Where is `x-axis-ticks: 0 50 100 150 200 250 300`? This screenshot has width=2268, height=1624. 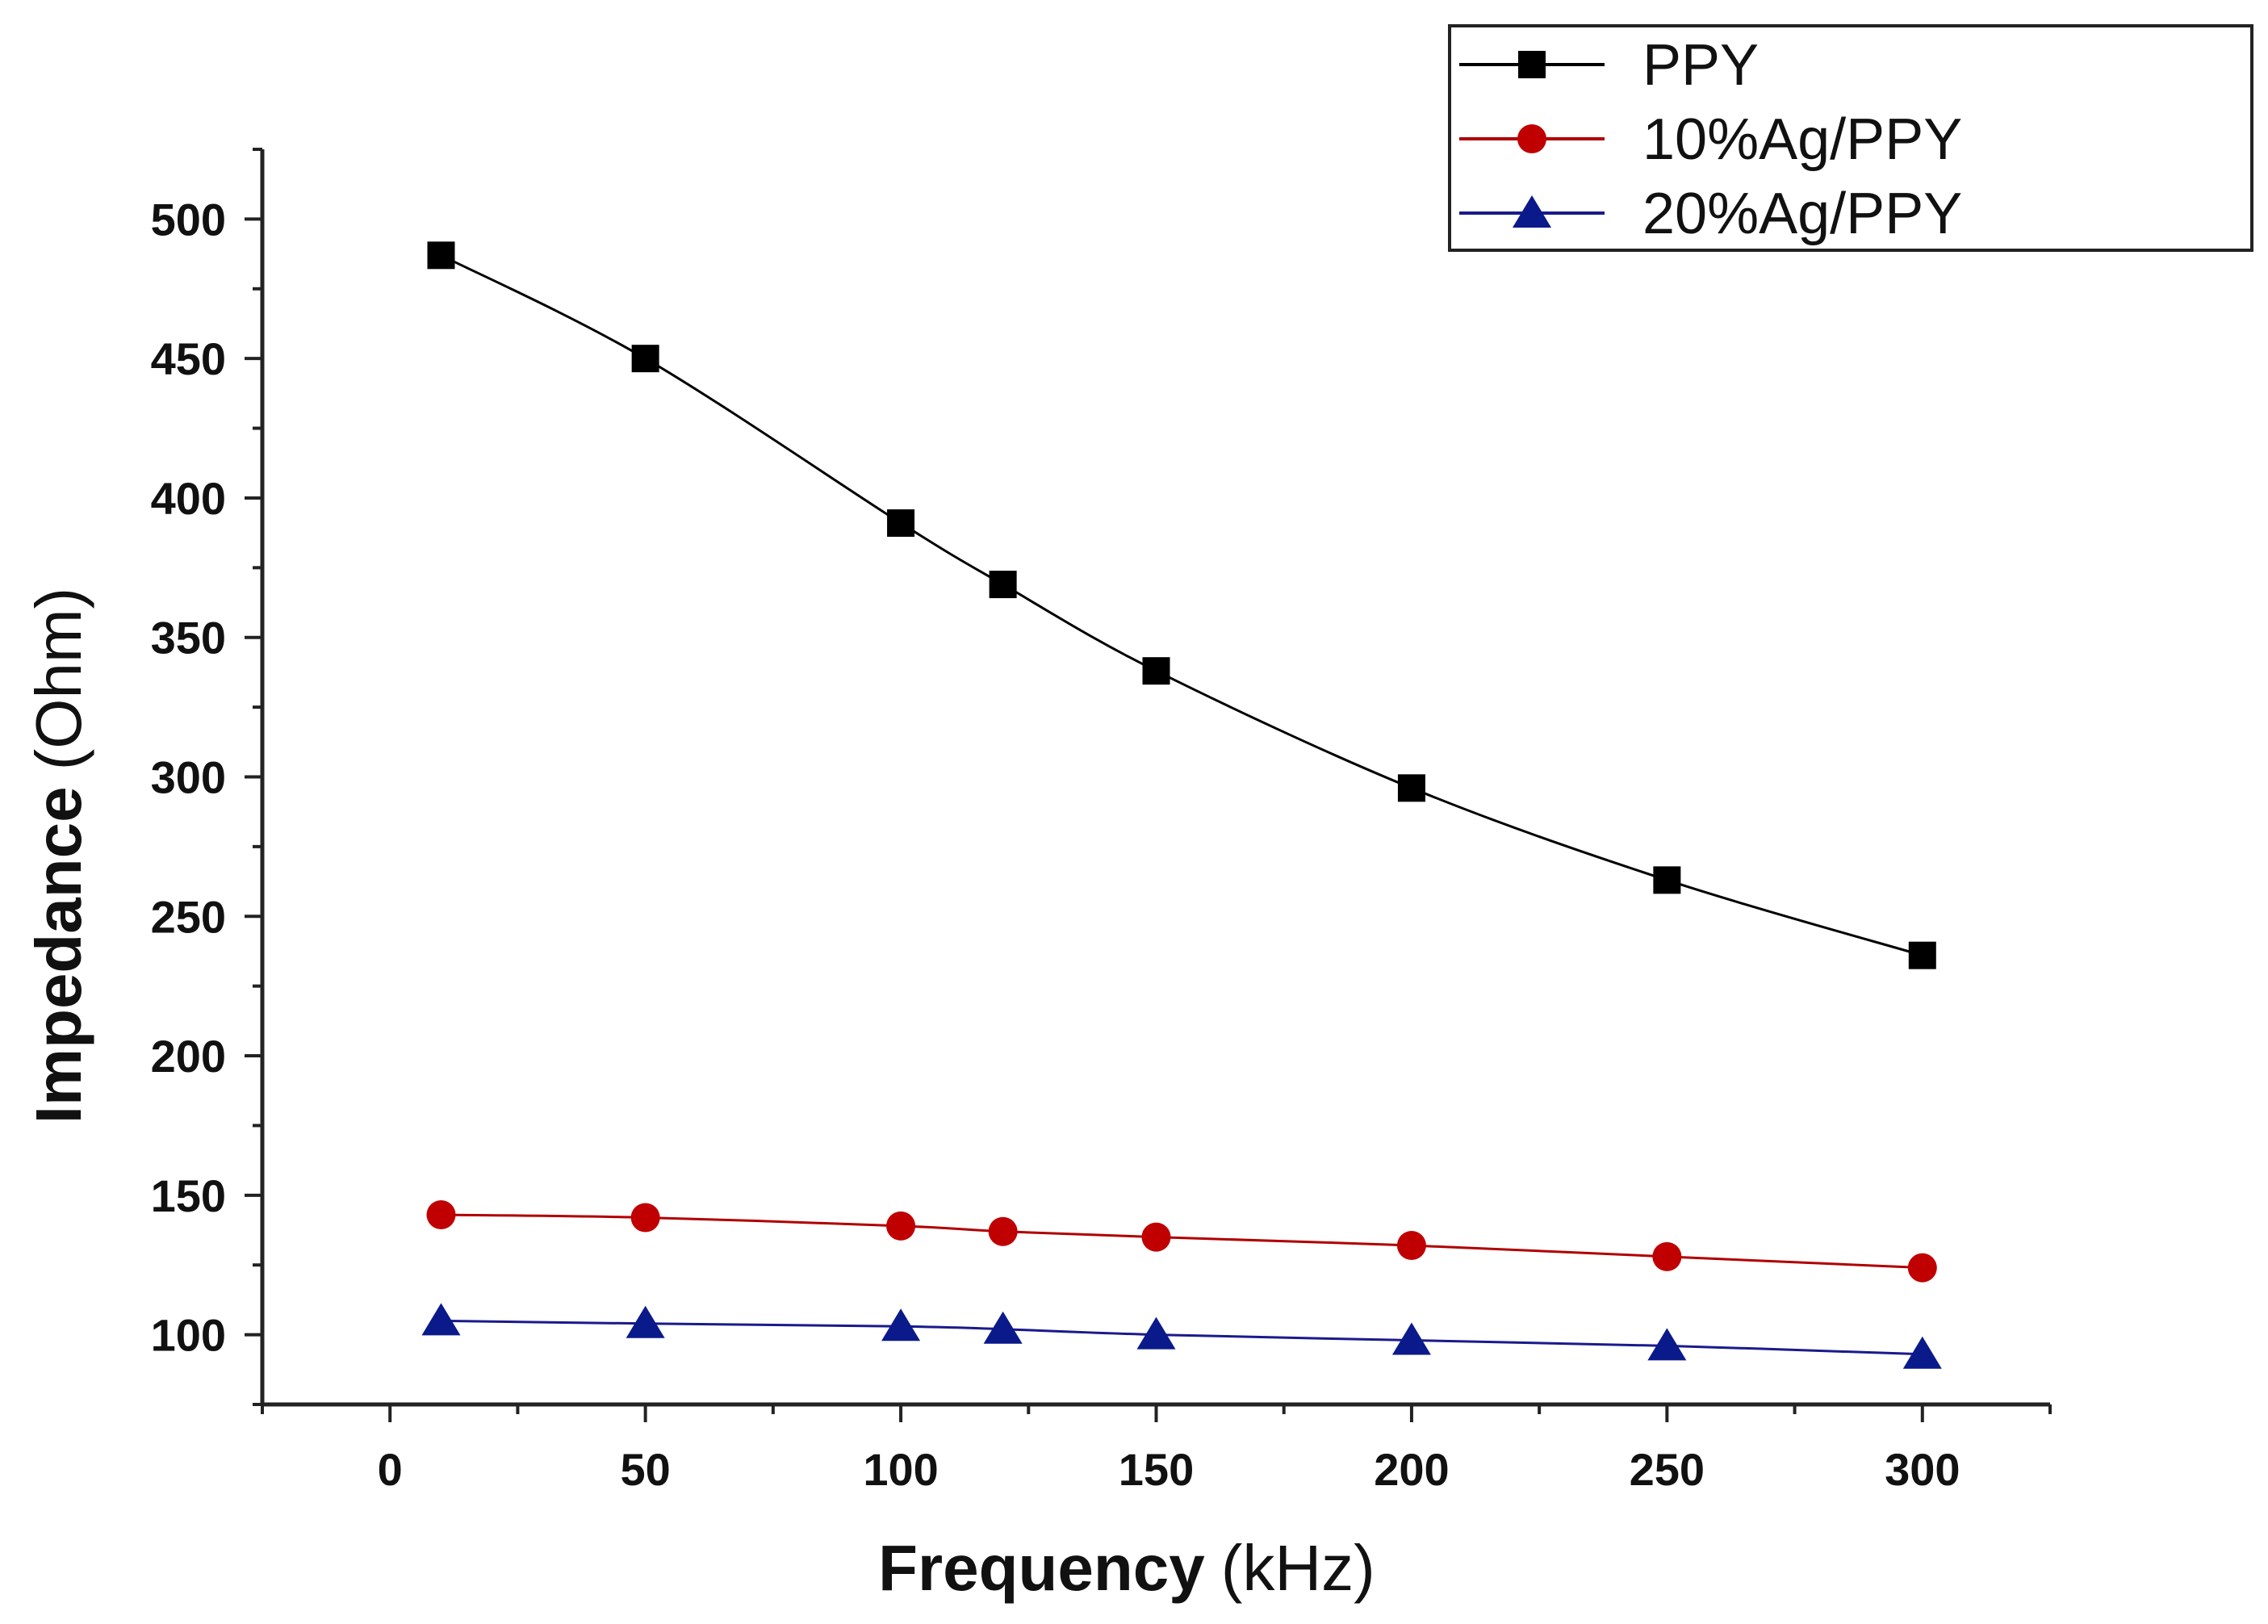
x-axis-ticks: 0 50 100 150 200 250 300 is located at coordinates (1156, 1449).